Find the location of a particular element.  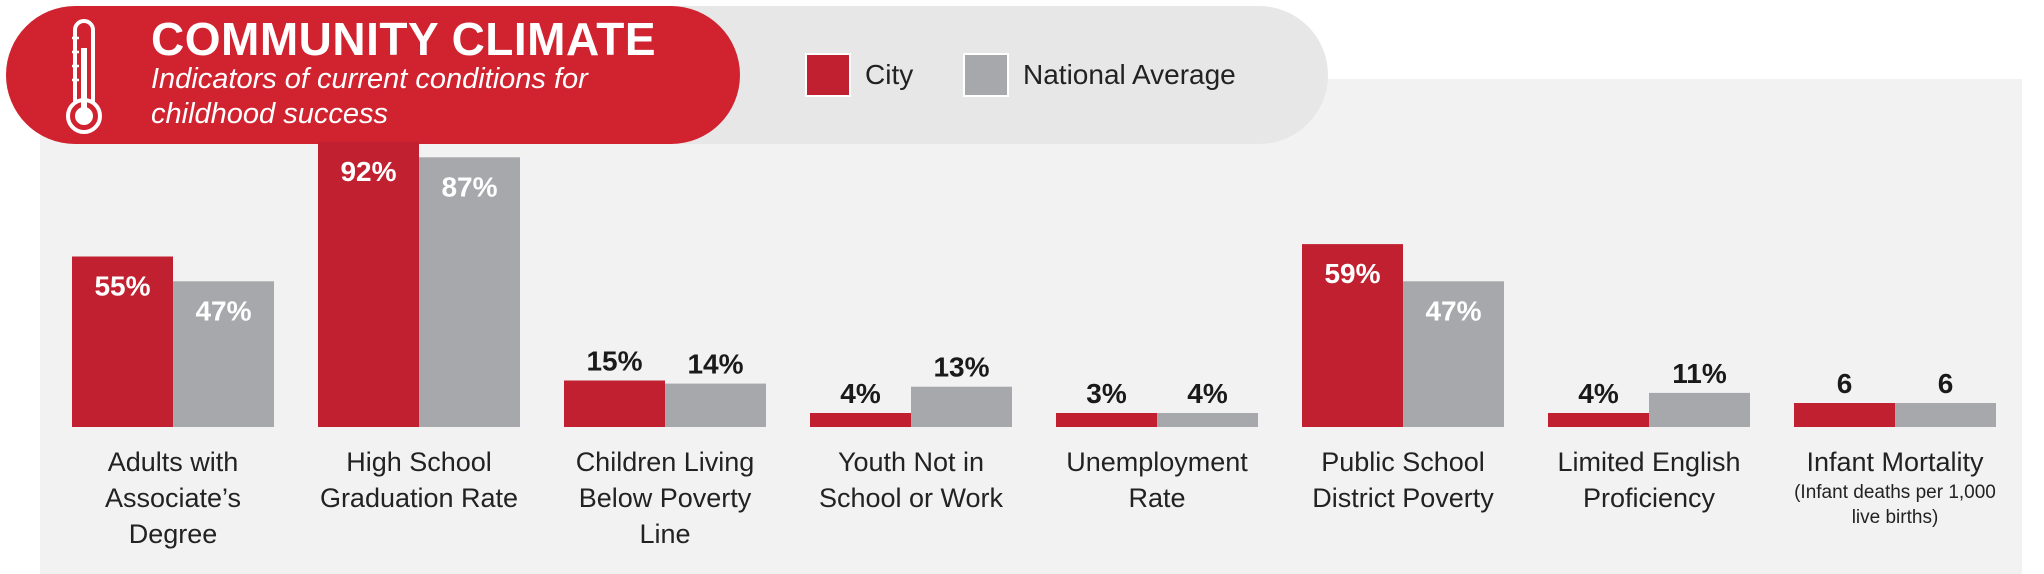

category-label-text: High School Graduation Rate is located at coordinates (419, 480).